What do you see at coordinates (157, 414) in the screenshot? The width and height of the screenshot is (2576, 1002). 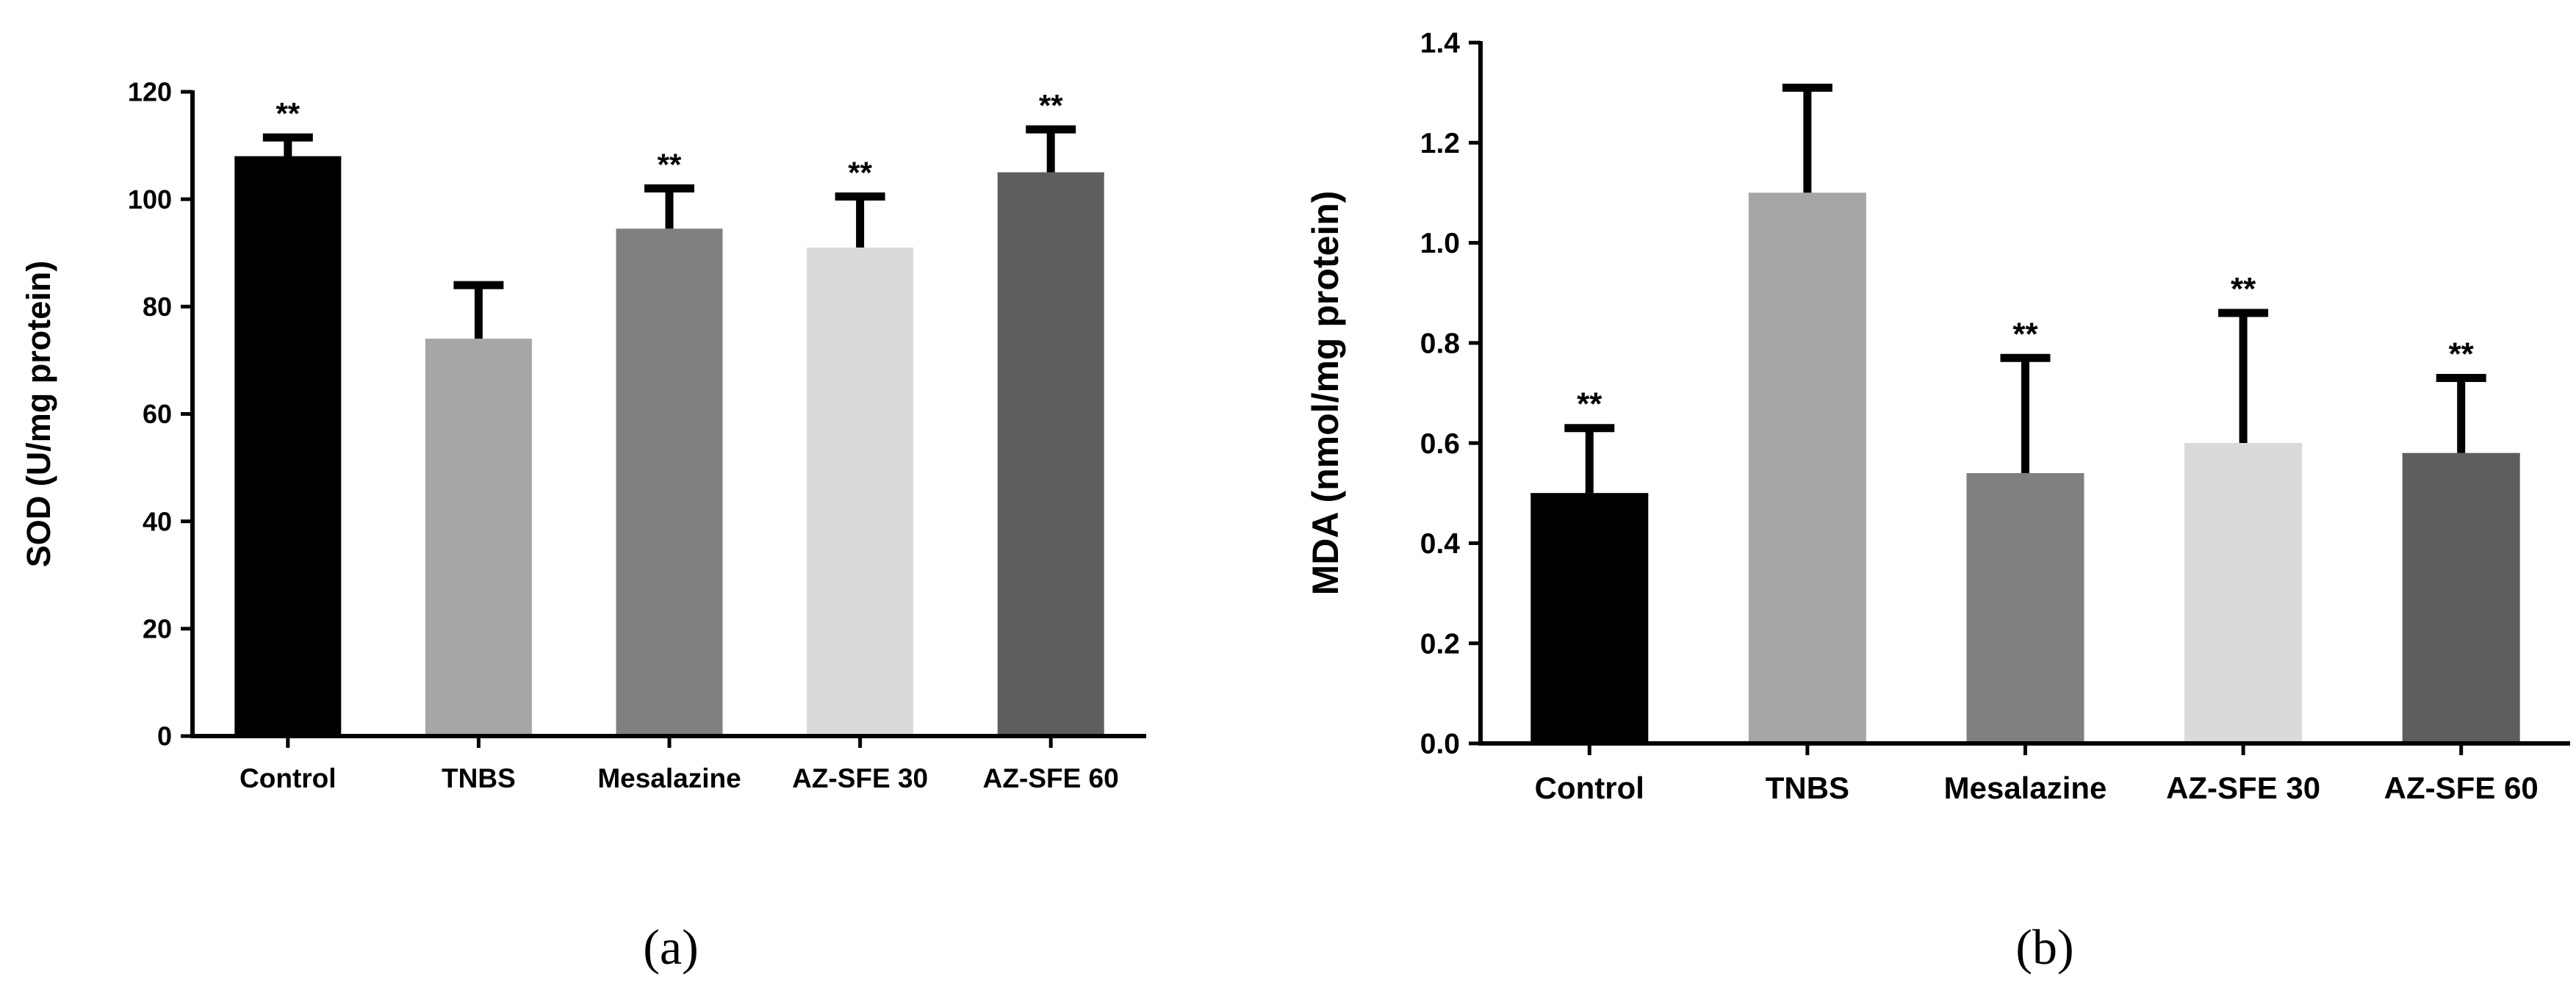 I see `y-tick-label: 60` at bounding box center [157, 414].